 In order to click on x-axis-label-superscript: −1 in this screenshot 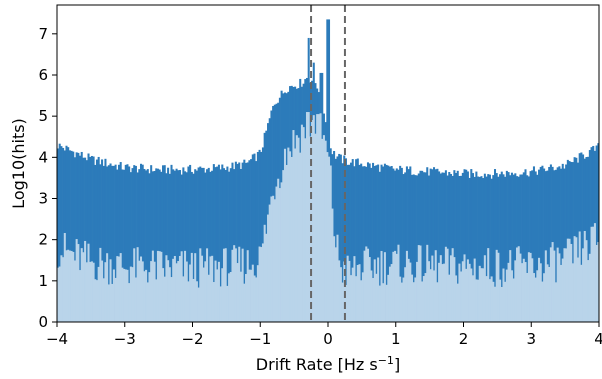, I will do `click(386, 360)`.